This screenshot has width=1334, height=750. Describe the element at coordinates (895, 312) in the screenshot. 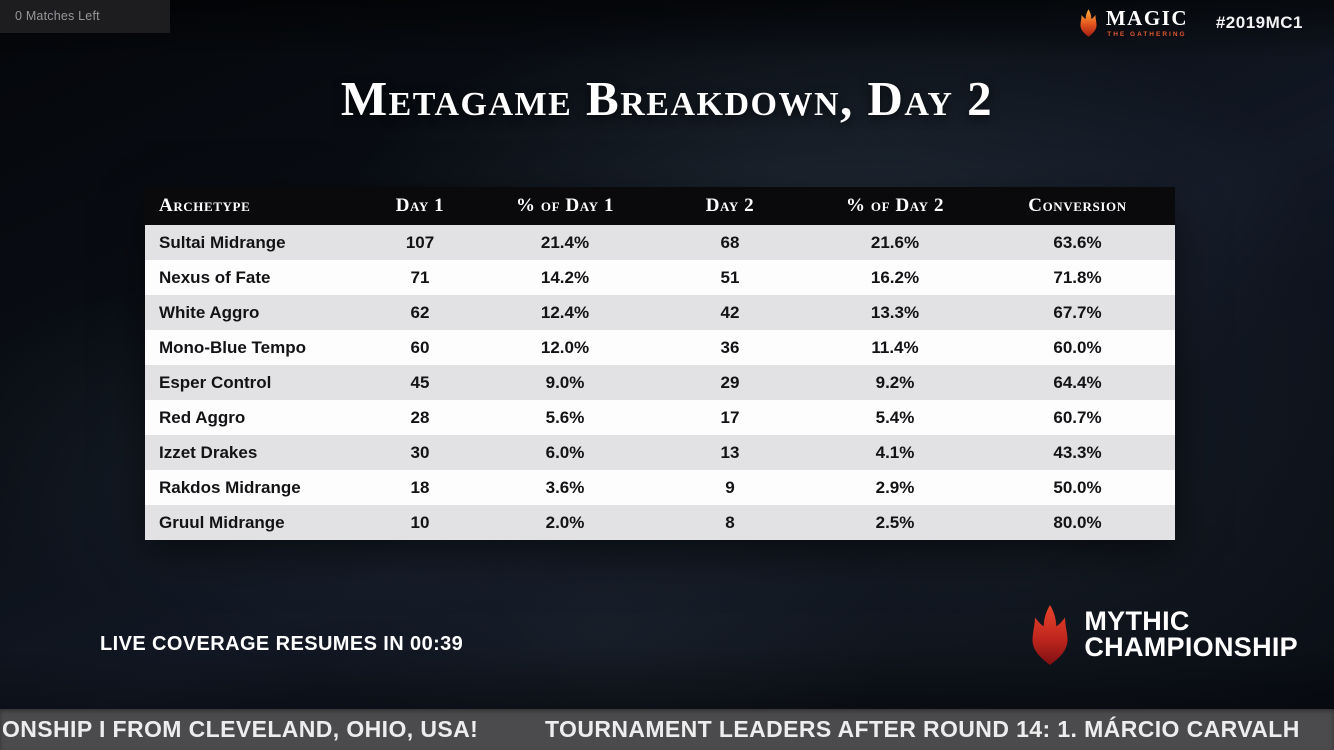

I see `stat-cell: 13.3%` at that location.